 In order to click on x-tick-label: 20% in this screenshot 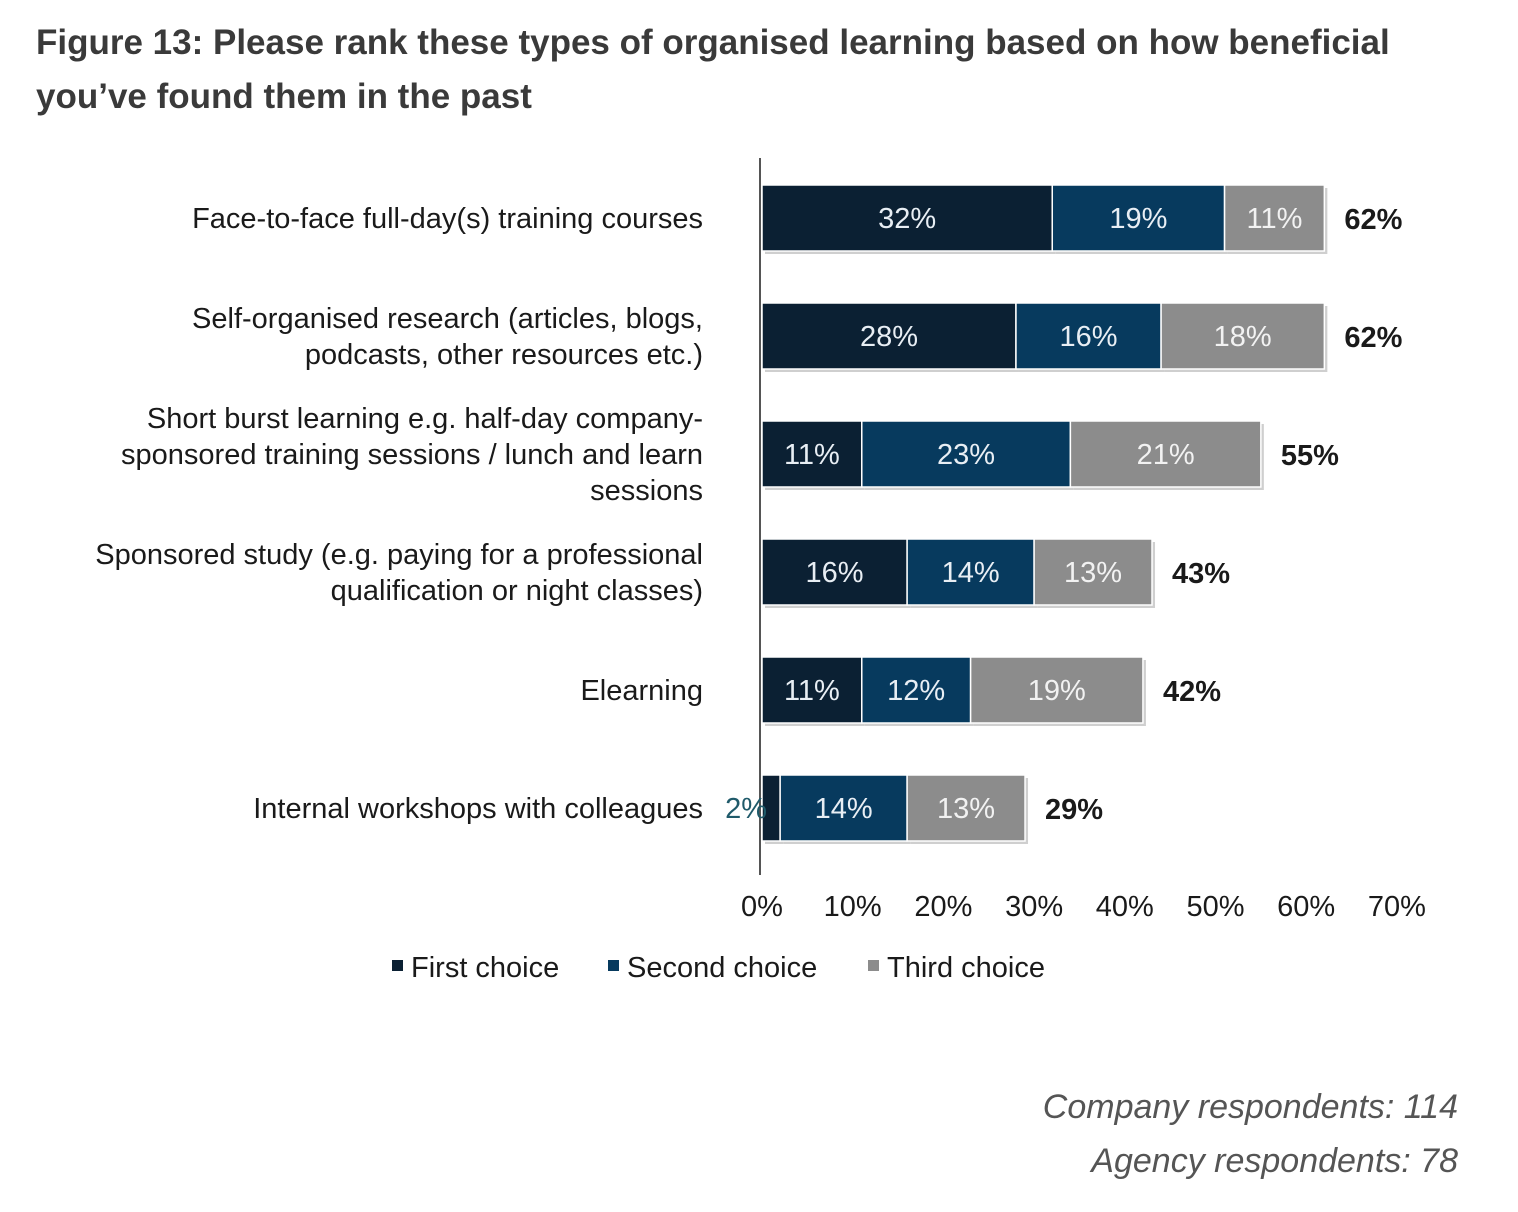, I will do `click(943, 907)`.